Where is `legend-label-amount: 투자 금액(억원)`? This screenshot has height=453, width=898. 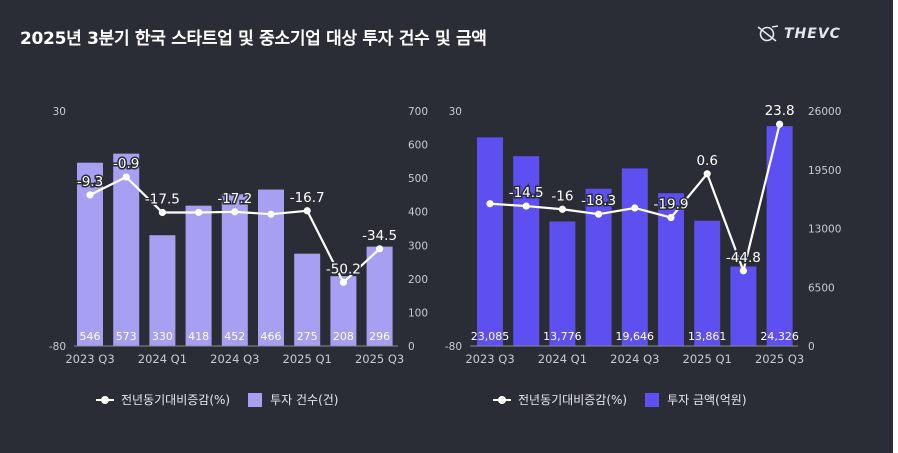 legend-label-amount: 투자 금액(억원) is located at coordinates (707, 400).